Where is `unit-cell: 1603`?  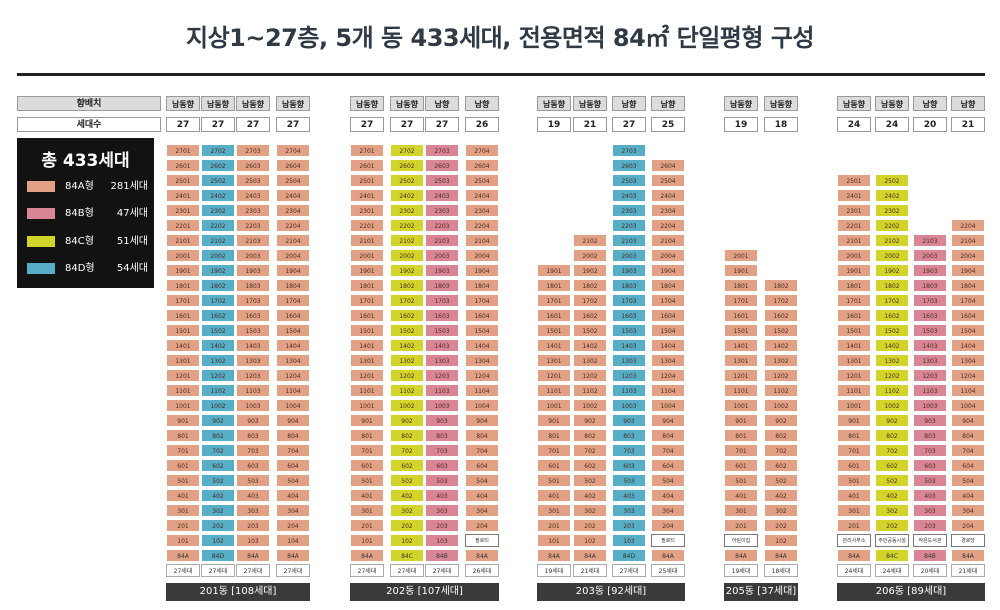
unit-cell: 1603 is located at coordinates (629, 315).